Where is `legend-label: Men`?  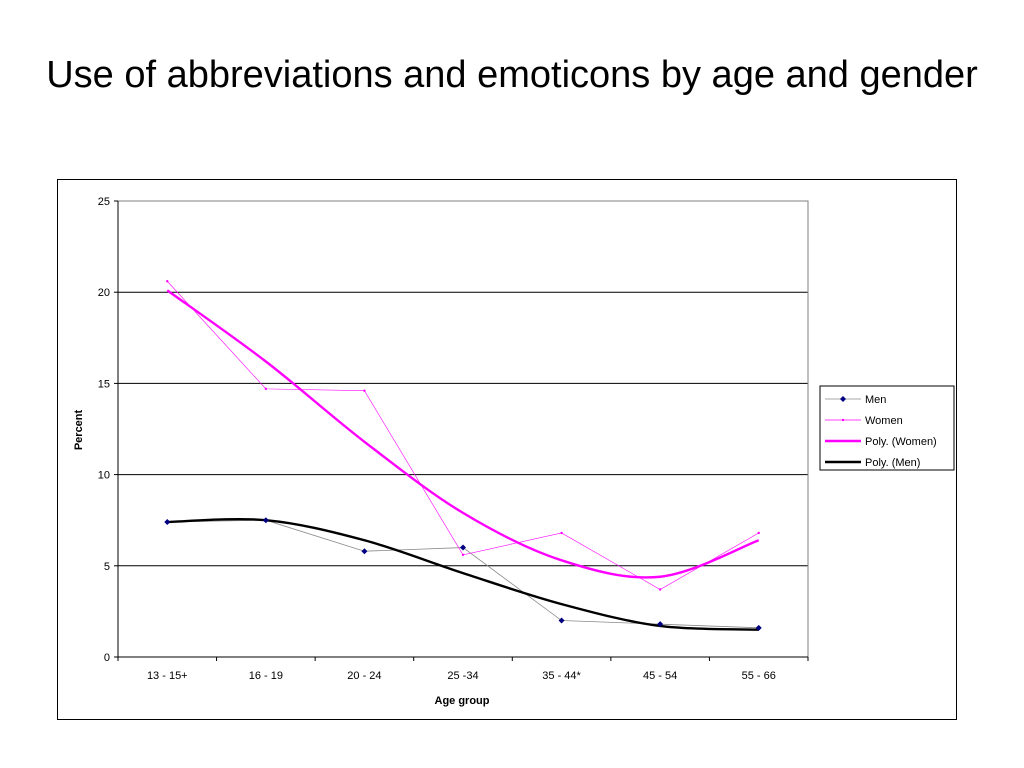 legend-label: Men is located at coordinates (875, 400).